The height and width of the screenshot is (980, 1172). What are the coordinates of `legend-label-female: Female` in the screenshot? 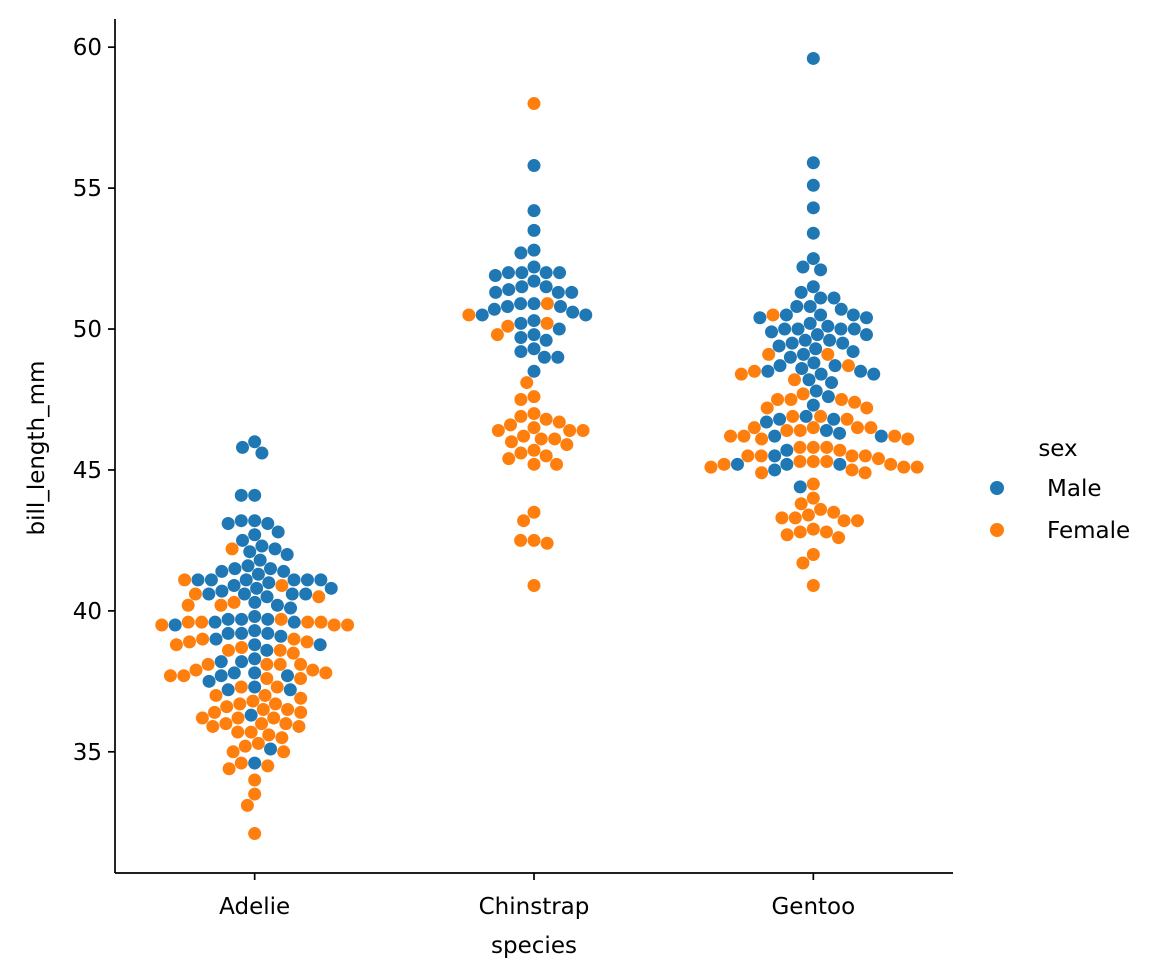 It's located at (1088, 531).